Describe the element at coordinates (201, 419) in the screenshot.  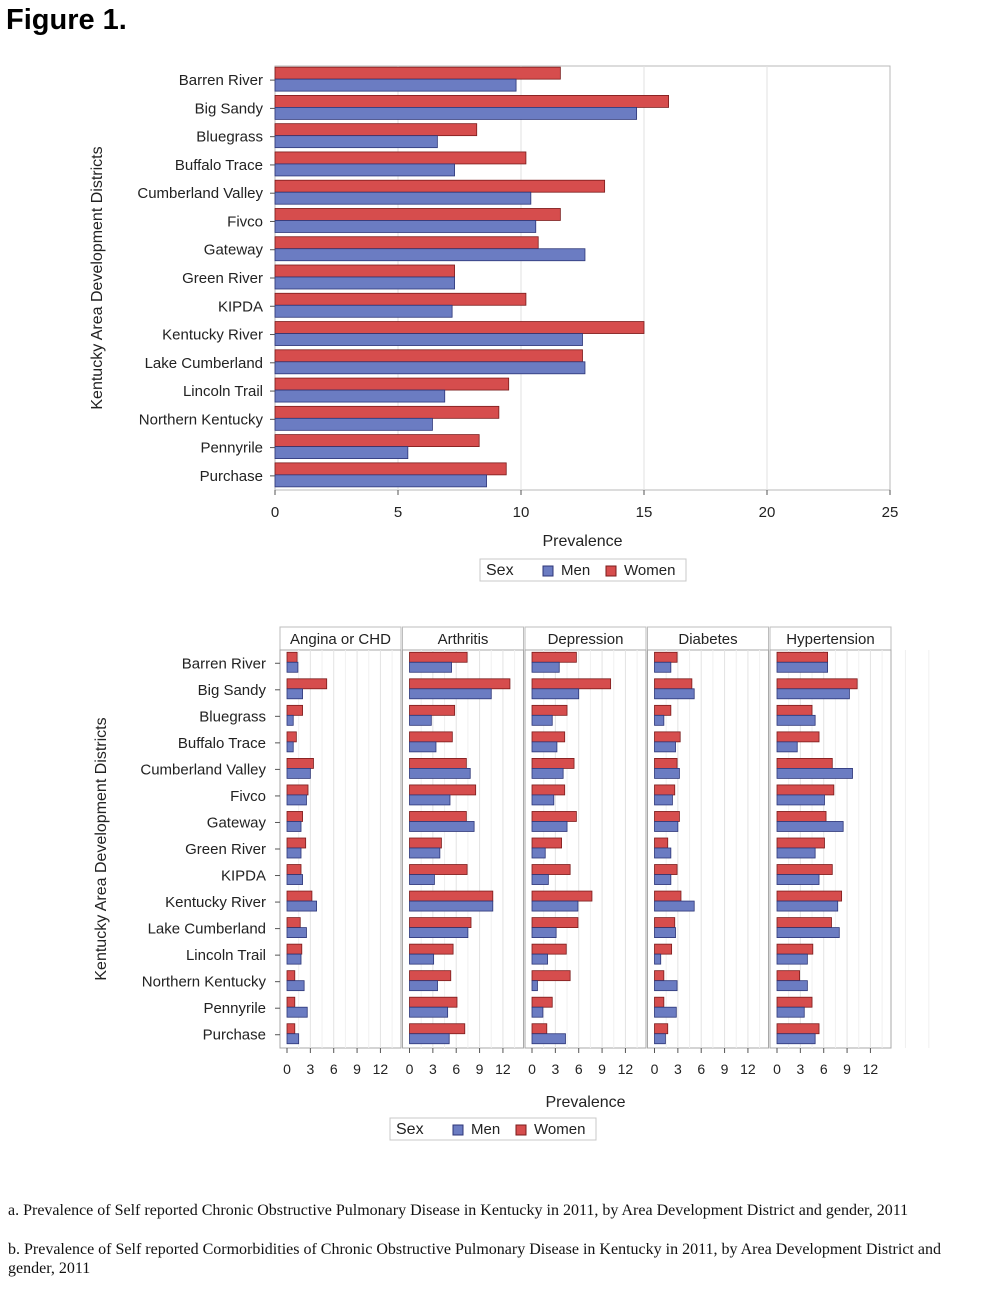
I see `tick-label-y-northern-kentucky: Northern Kentucky` at that location.